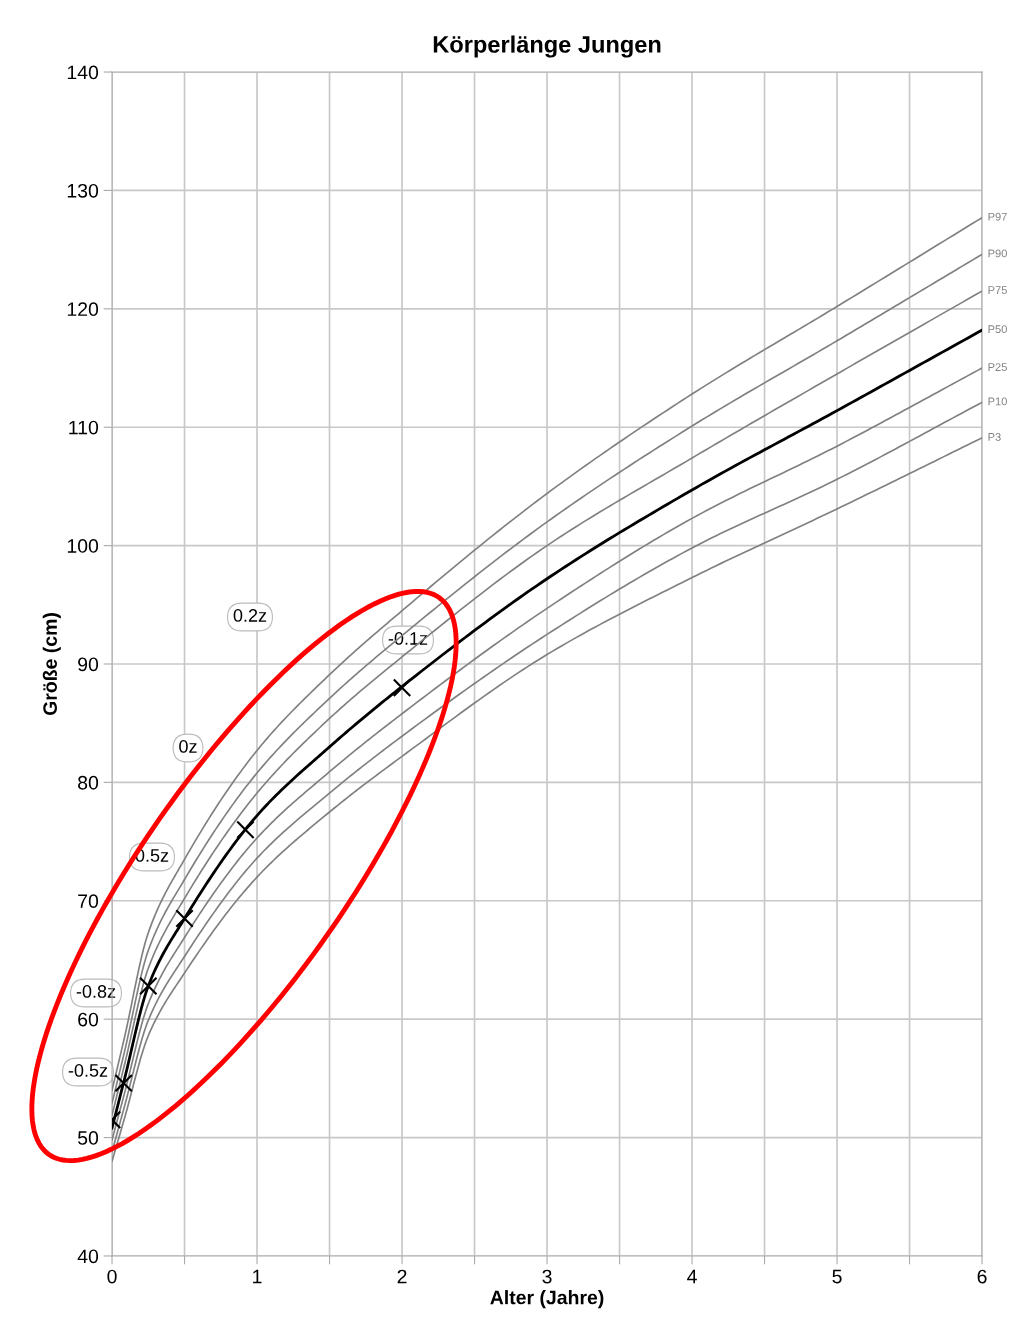 The width and height of the screenshot is (1012, 1334). Describe the element at coordinates (96, 991) in the screenshot. I see `annotation: -0.8z` at that location.